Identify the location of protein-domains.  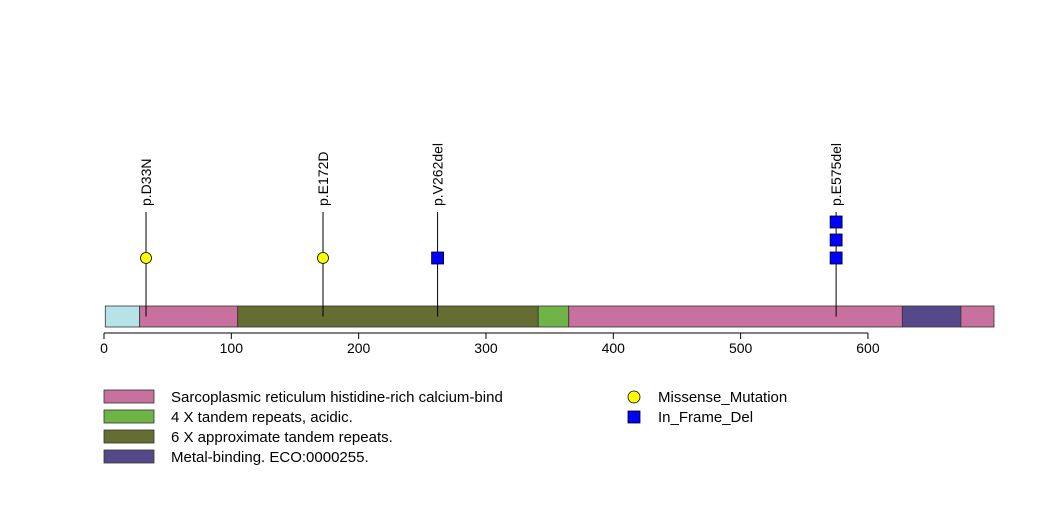
(549, 316).